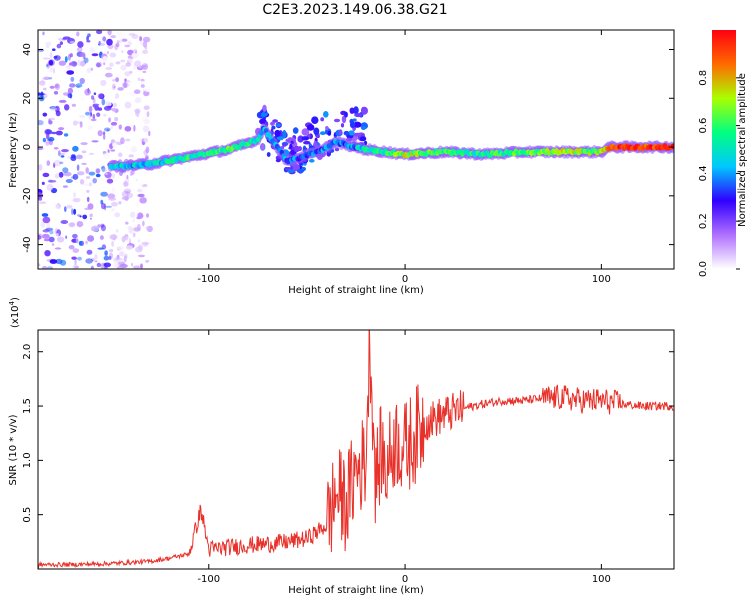 The image size is (750, 600). What do you see at coordinates (27, 352) in the screenshot?
I see `y-tick-label: 2.0` at bounding box center [27, 352].